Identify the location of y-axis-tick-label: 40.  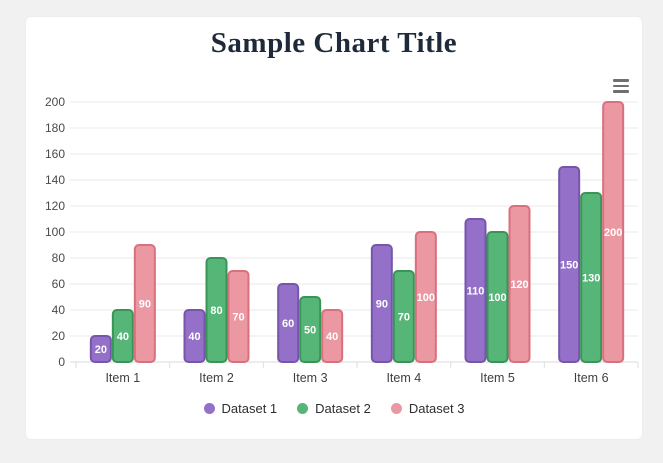
(59, 310).